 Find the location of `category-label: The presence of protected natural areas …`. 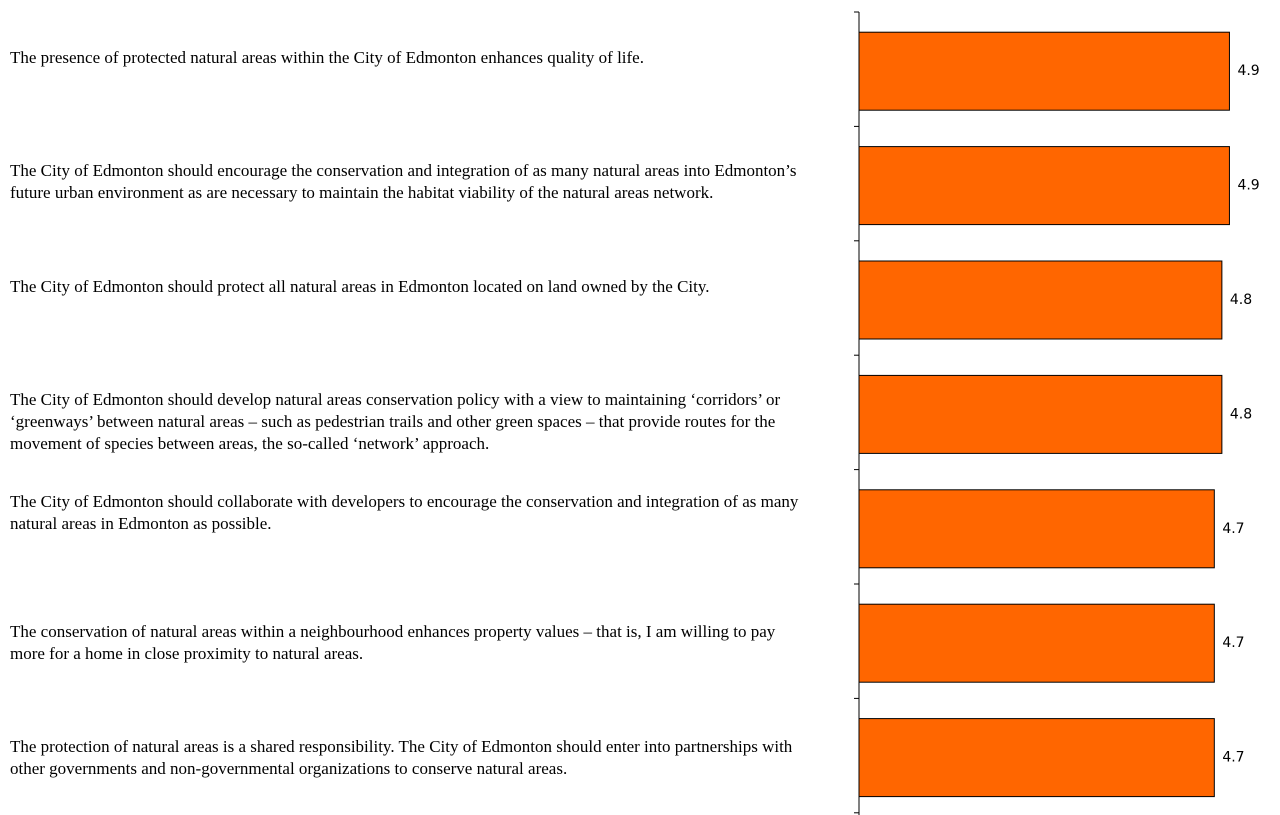

category-label: The presence of protected natural areas … is located at coordinates (327, 57).